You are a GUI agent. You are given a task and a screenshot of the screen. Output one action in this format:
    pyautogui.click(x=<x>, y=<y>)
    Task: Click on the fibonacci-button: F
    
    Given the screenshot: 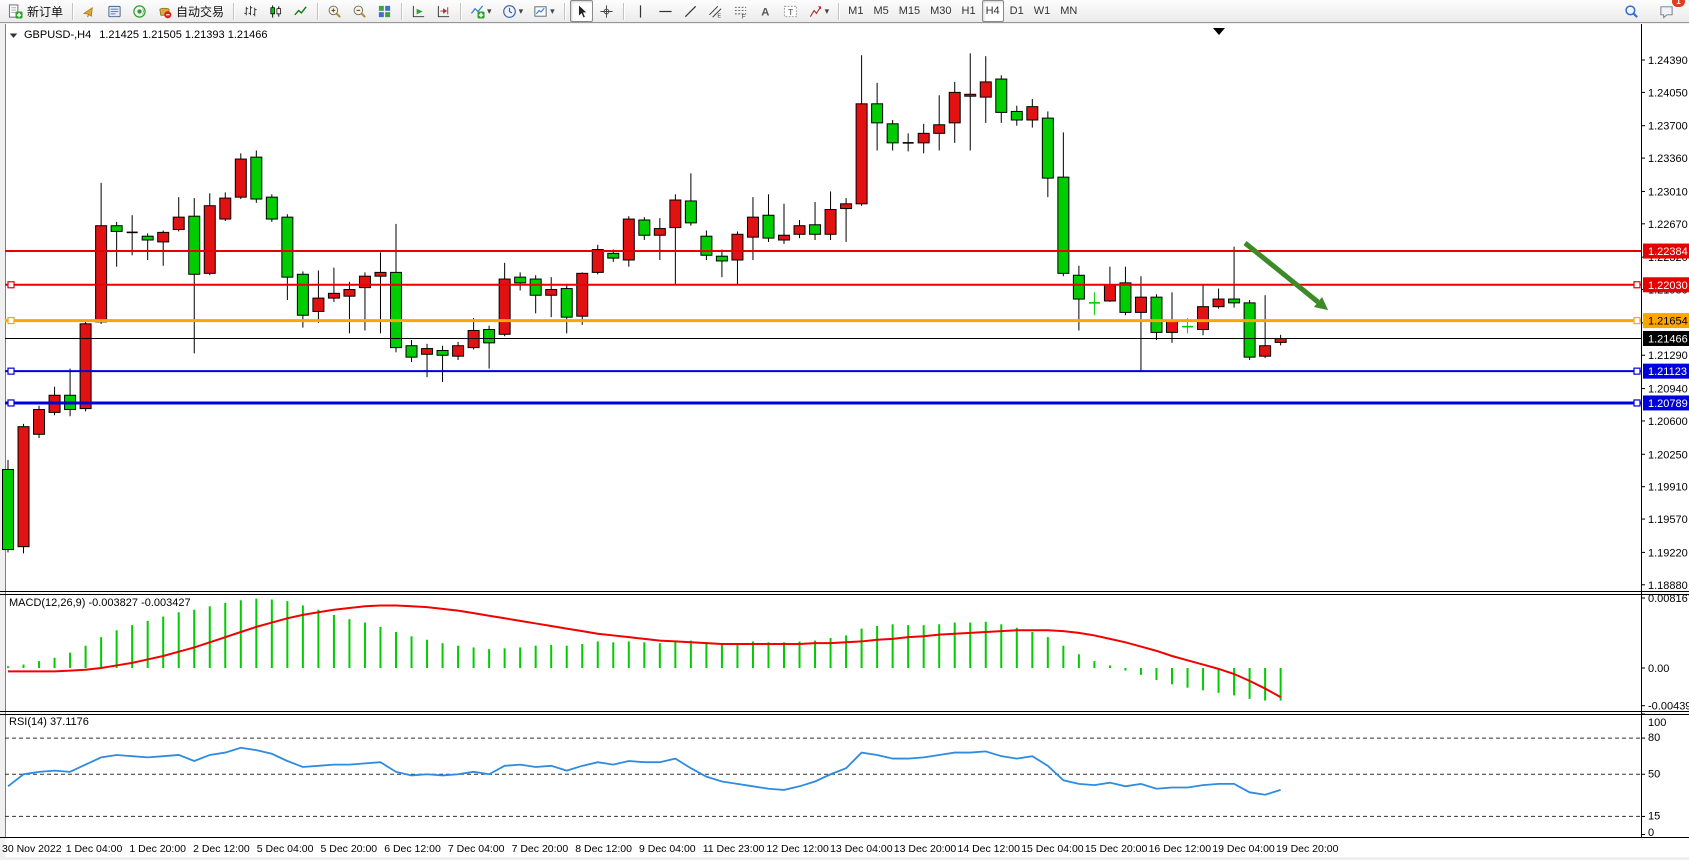 What is the action you would take?
    pyautogui.click(x=740, y=11)
    